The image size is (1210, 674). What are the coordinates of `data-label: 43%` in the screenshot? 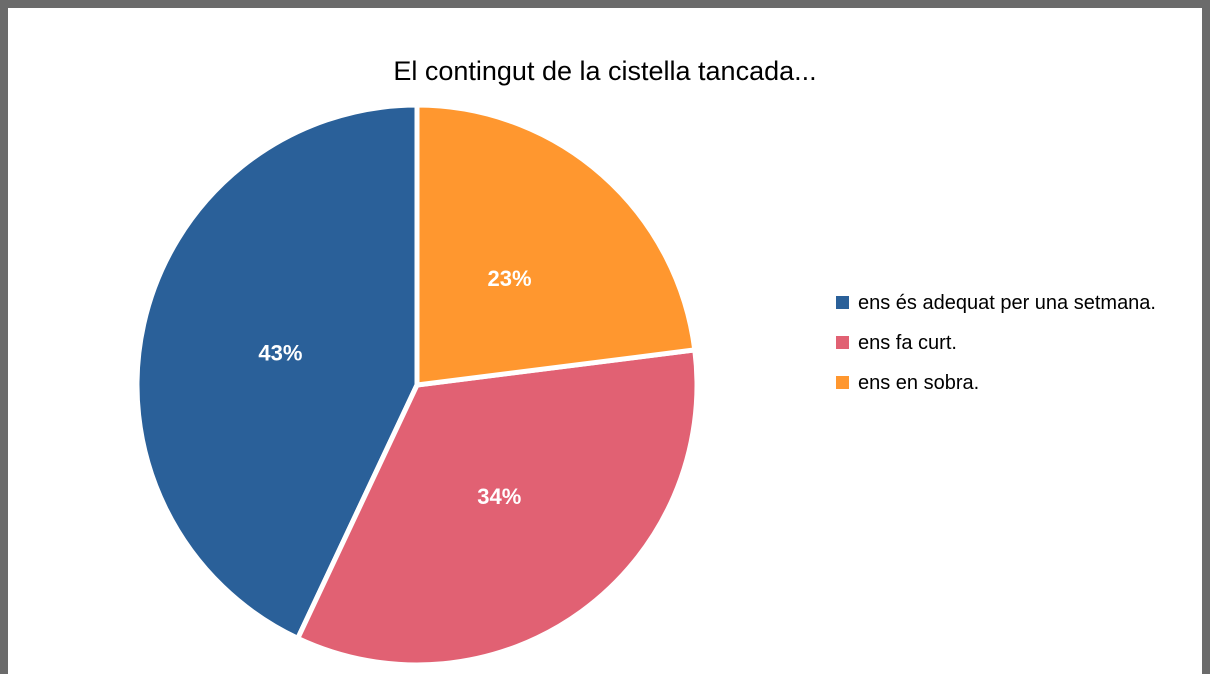 It's located at (280, 352).